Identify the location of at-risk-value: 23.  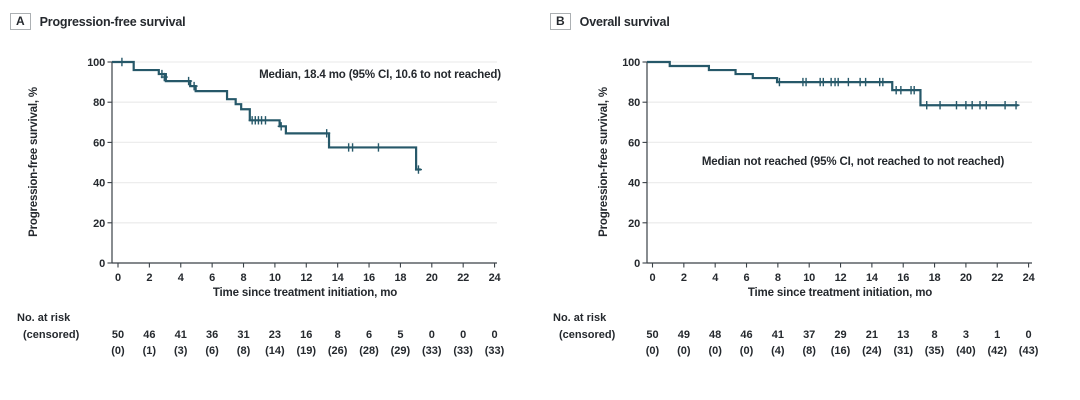
(275, 335).